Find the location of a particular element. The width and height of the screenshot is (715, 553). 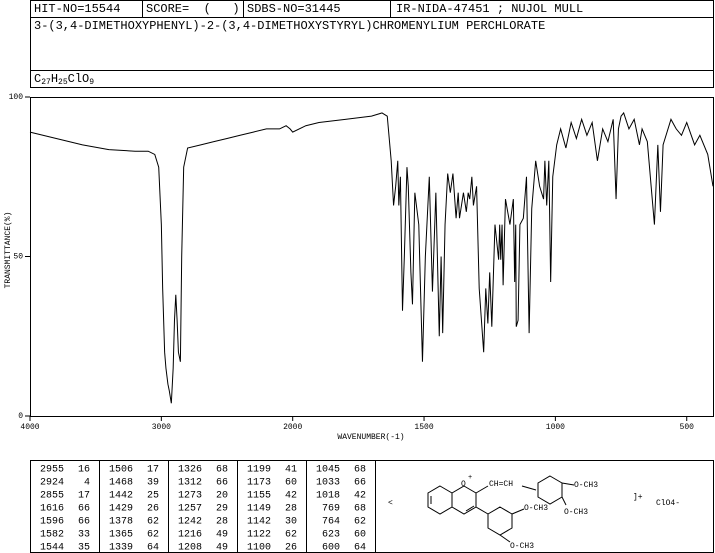

structure-label: < is located at coordinates (390, 503).